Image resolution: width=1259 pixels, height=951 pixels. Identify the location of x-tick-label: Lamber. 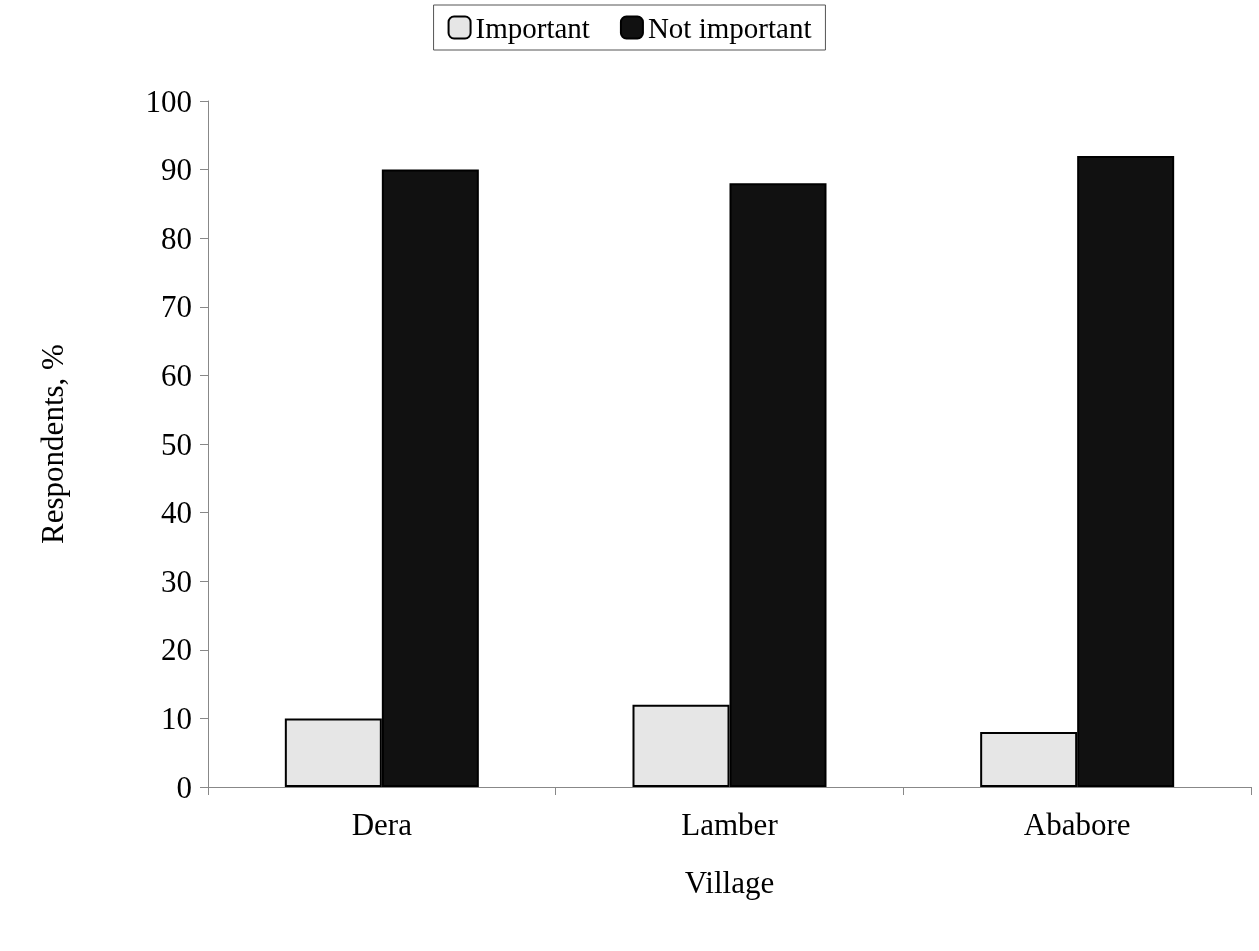
(730, 824).